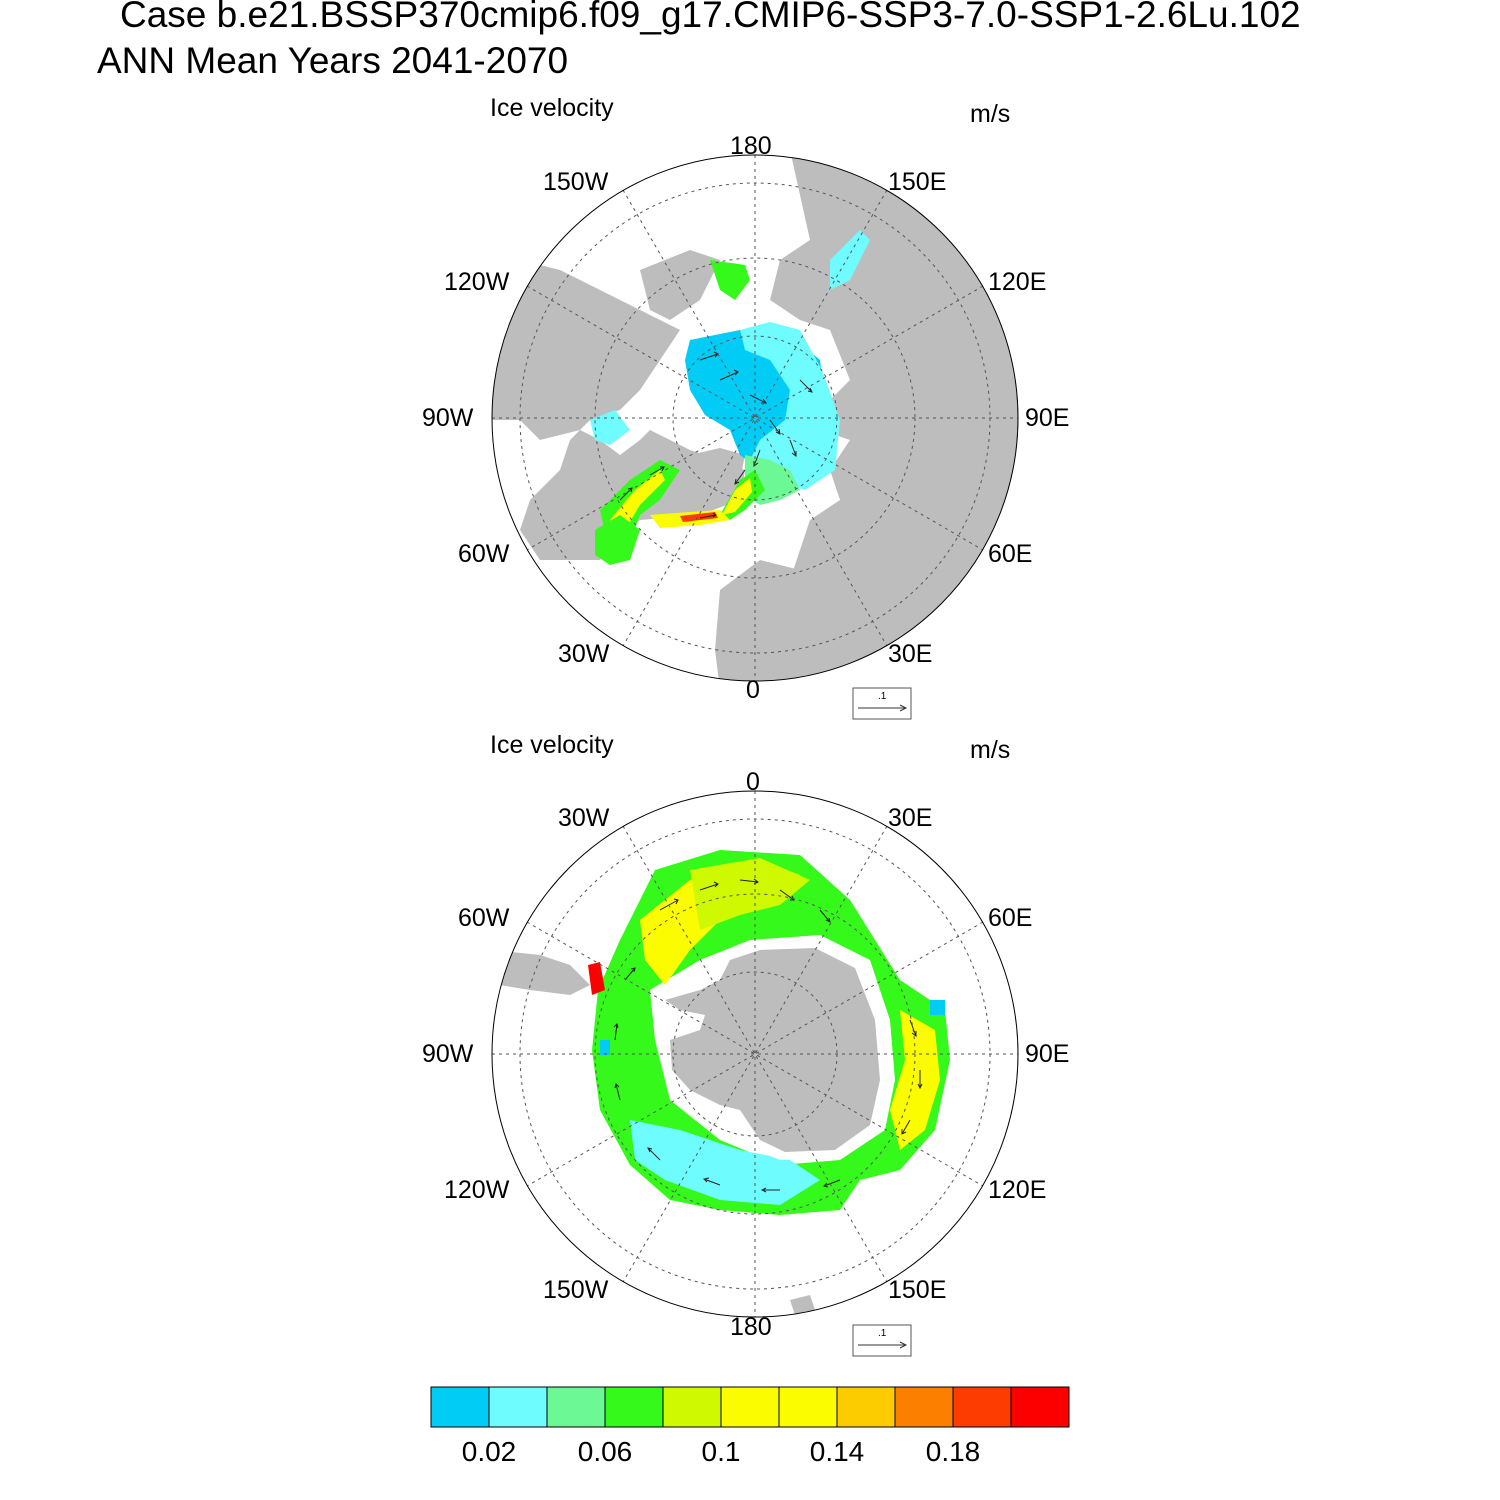  What do you see at coordinates (596, 978) in the screenshot?
I see `south-ice-drake-peak` at bounding box center [596, 978].